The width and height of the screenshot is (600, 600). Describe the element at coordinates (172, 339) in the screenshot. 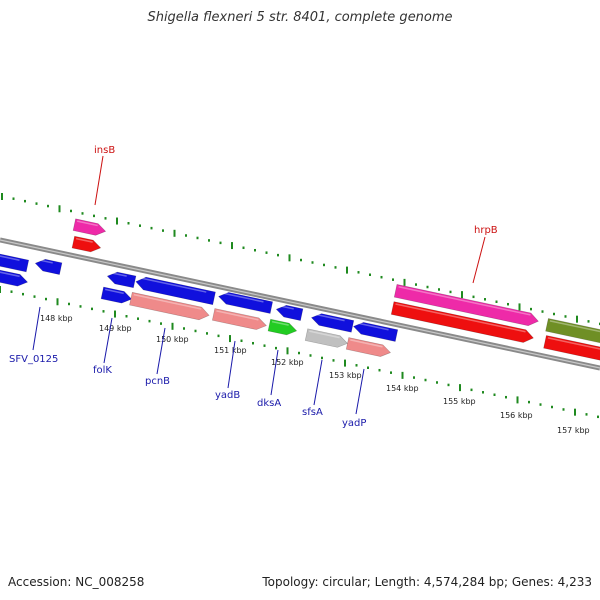

I see `kbp-label-150: 150 kbp` at that location.